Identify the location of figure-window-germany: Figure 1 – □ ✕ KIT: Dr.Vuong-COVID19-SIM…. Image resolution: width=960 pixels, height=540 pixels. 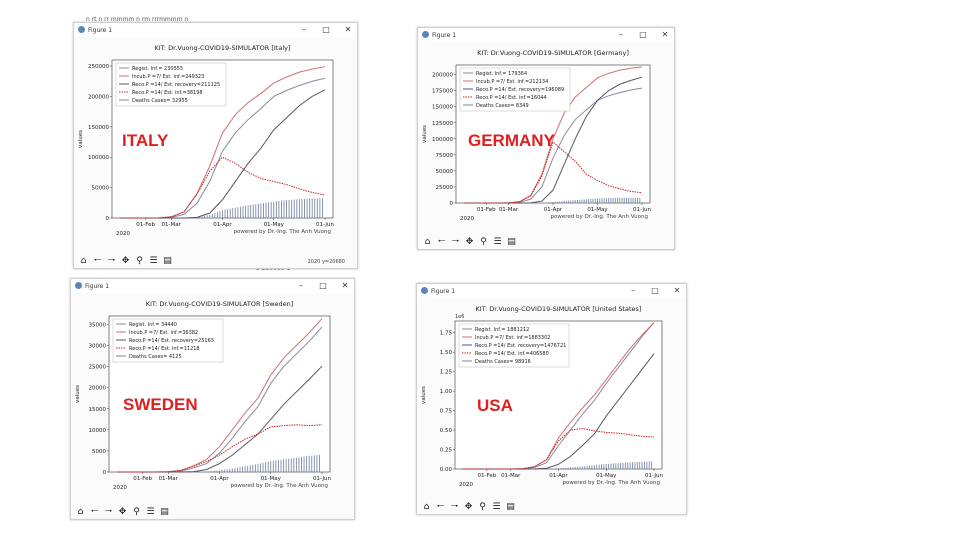
(546, 138).